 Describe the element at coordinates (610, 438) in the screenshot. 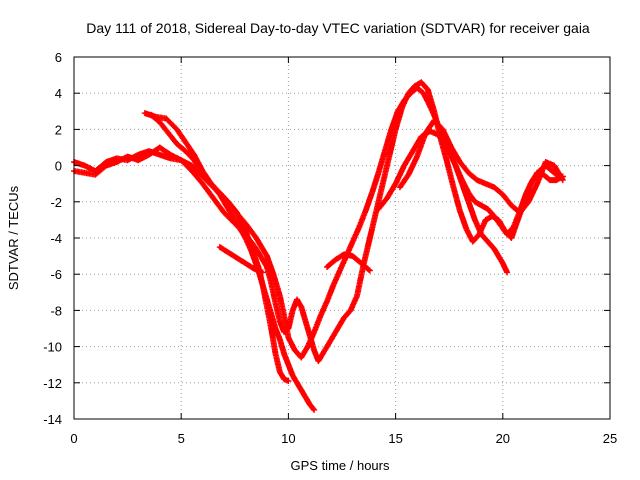

I see `x-tick-label: 25` at that location.